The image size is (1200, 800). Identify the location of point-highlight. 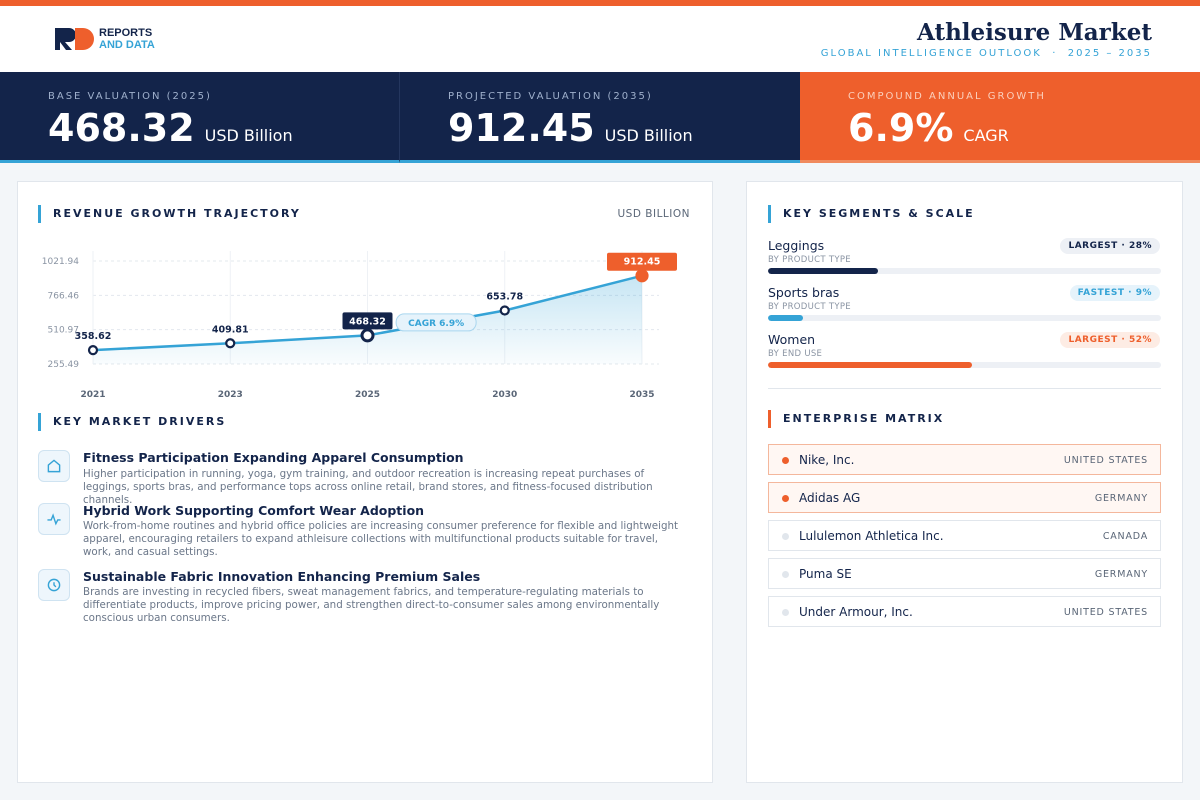
(642, 276).